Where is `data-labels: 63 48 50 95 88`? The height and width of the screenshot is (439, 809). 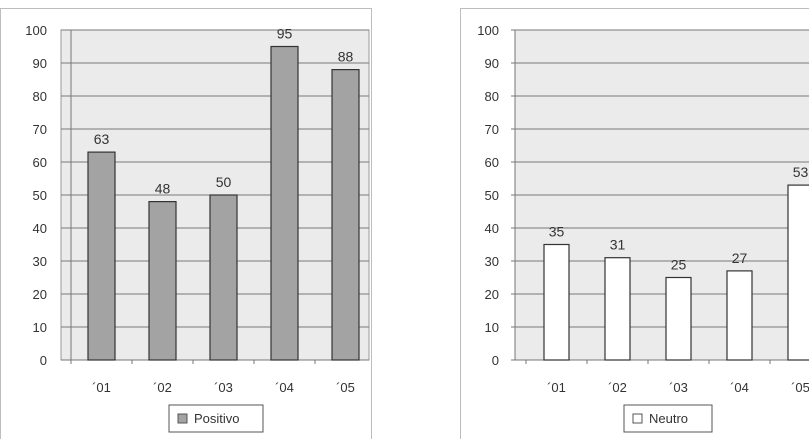 data-labels: 63 48 50 95 88 is located at coordinates (224, 111).